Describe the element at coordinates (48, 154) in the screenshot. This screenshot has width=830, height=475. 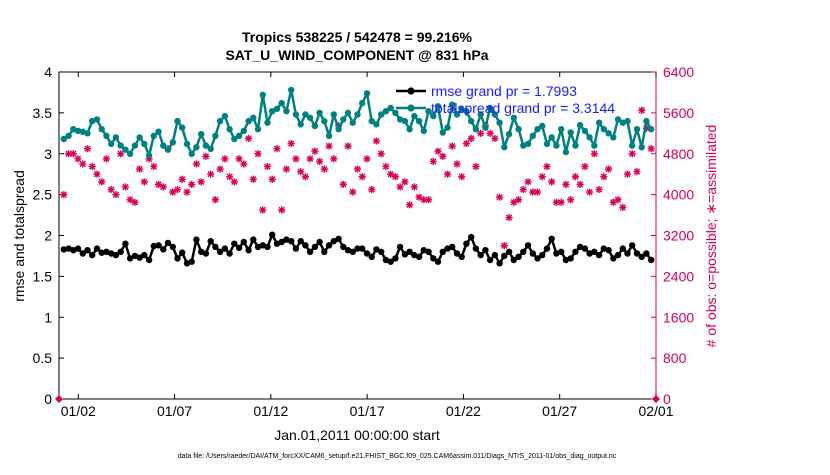
I see `y-tick-label: 3` at that location.